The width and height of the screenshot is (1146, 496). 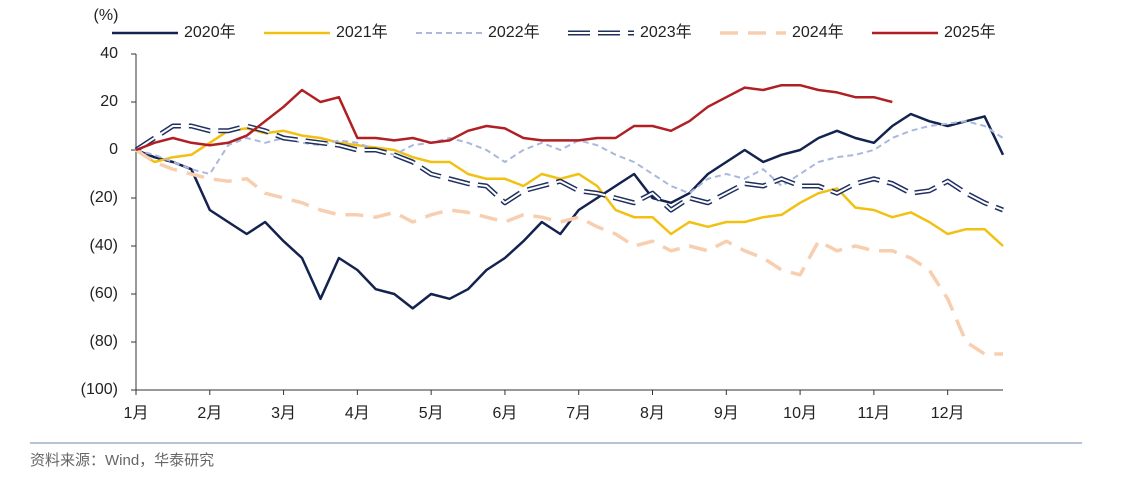 What do you see at coordinates (666, 32) in the screenshot?
I see `legend-label: 2023年` at bounding box center [666, 32].